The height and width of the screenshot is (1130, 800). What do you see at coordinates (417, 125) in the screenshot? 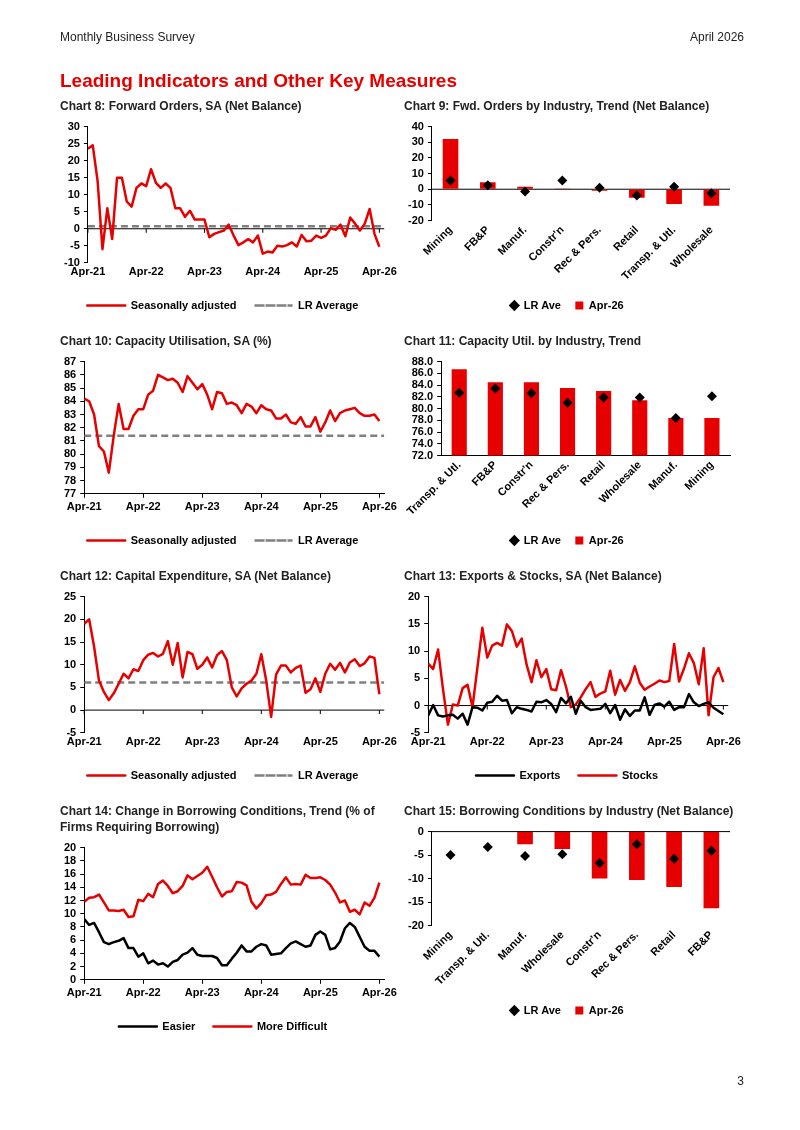
I see `y-tick-label: 40` at bounding box center [417, 125].